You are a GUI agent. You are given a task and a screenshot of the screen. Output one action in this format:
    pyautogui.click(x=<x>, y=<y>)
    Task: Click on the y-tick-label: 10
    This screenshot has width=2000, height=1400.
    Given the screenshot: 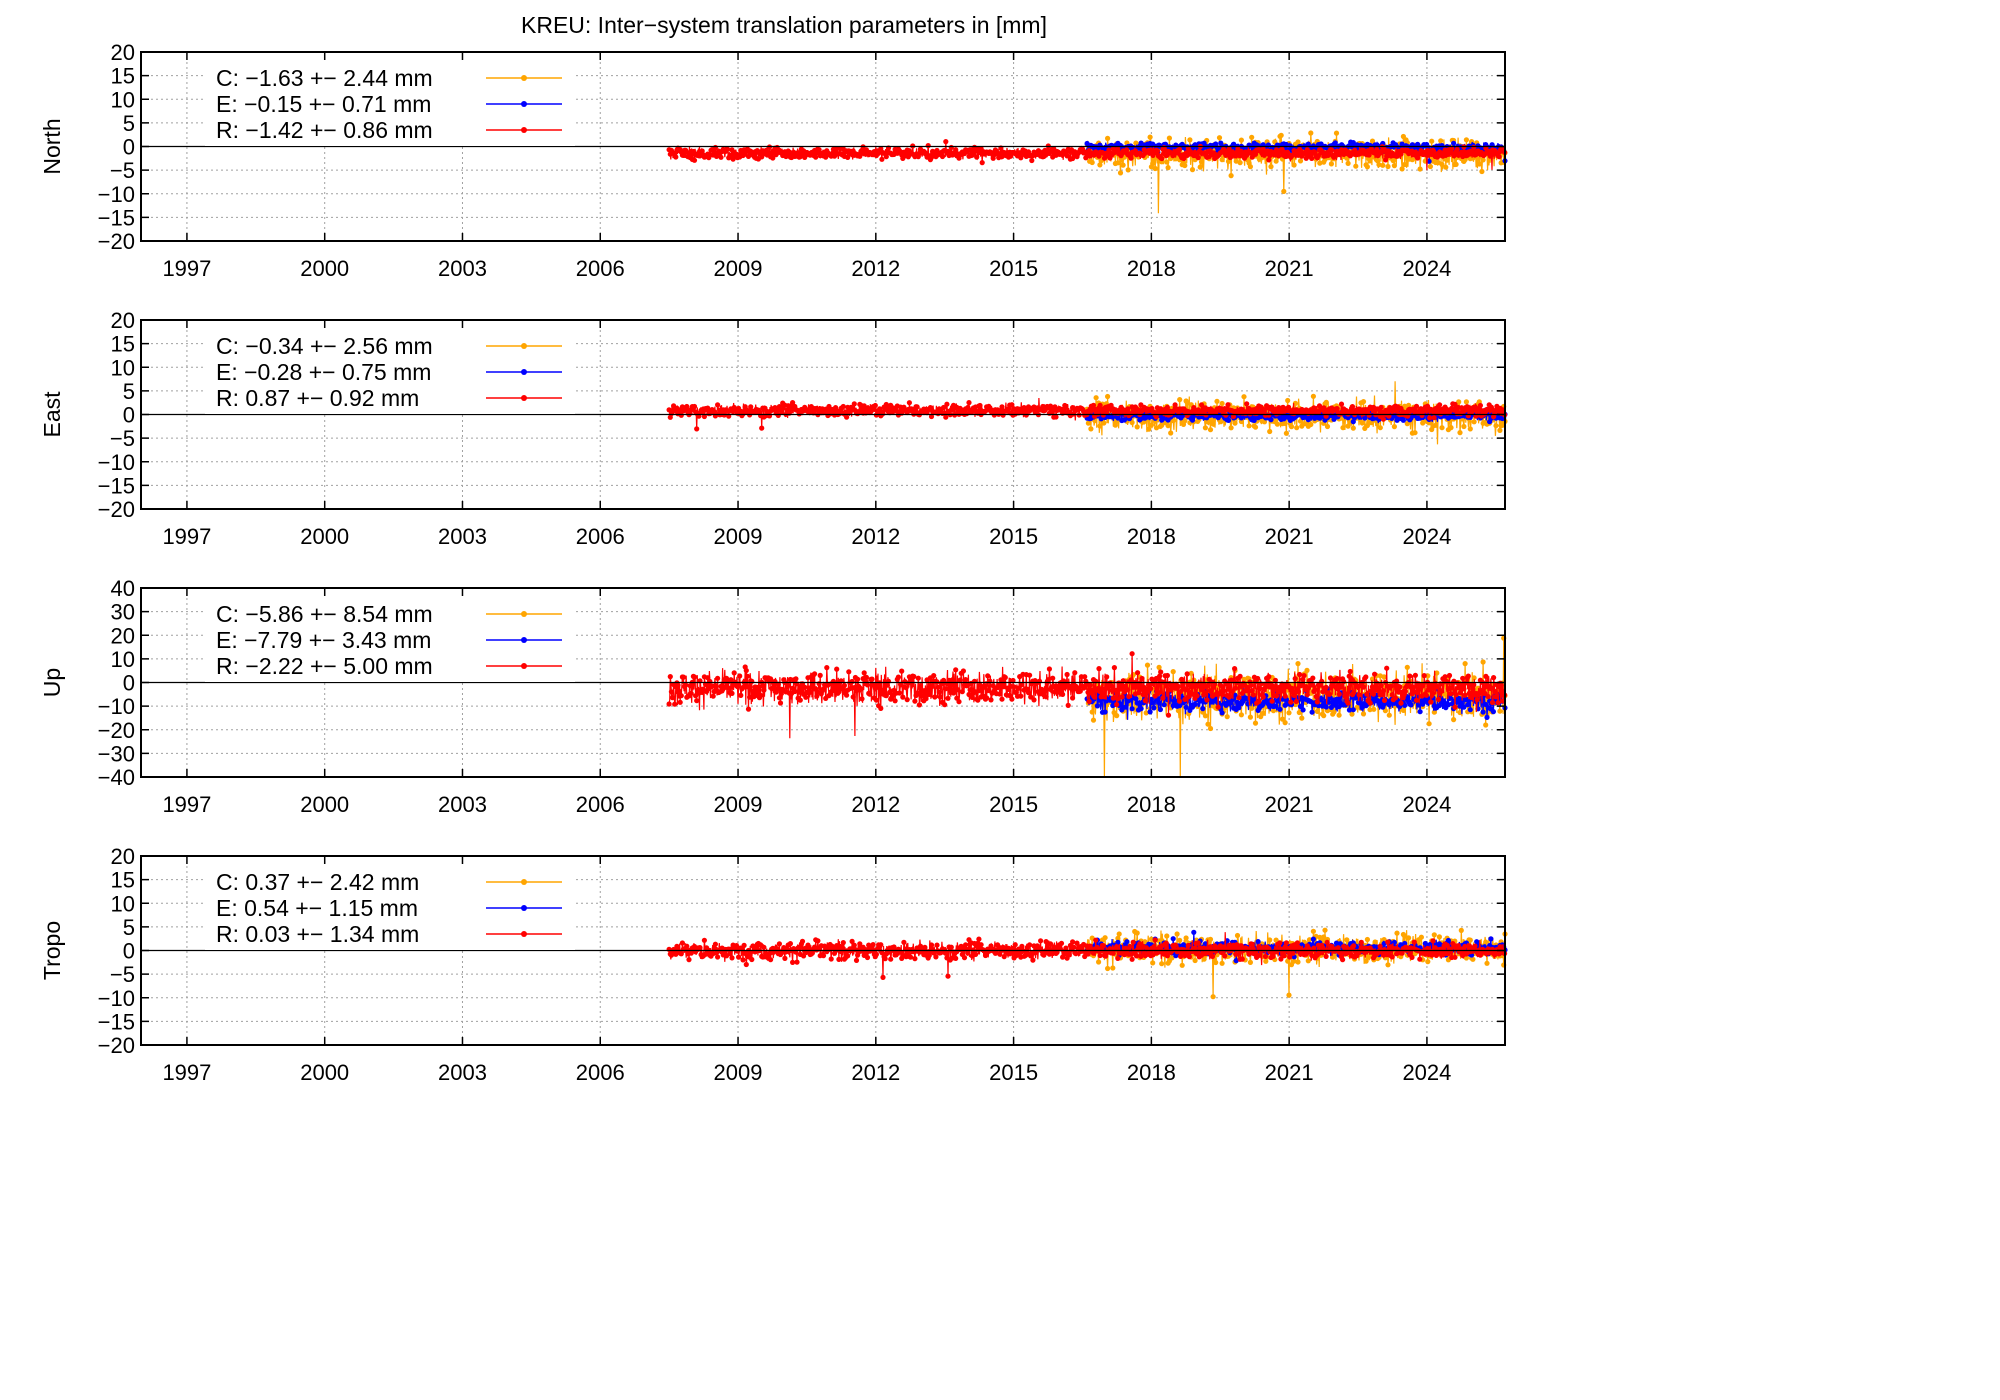 What is the action you would take?
    pyautogui.click(x=123, y=99)
    